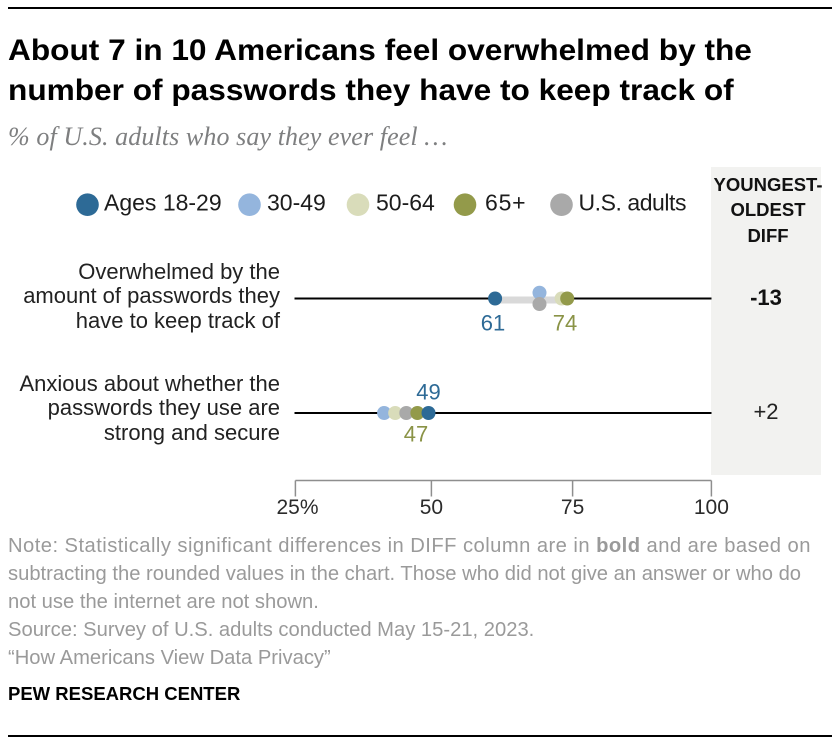 Image resolution: width=840 pixels, height=746 pixels. What do you see at coordinates (428, 392) in the screenshot?
I see `svg-text: 49` at bounding box center [428, 392].